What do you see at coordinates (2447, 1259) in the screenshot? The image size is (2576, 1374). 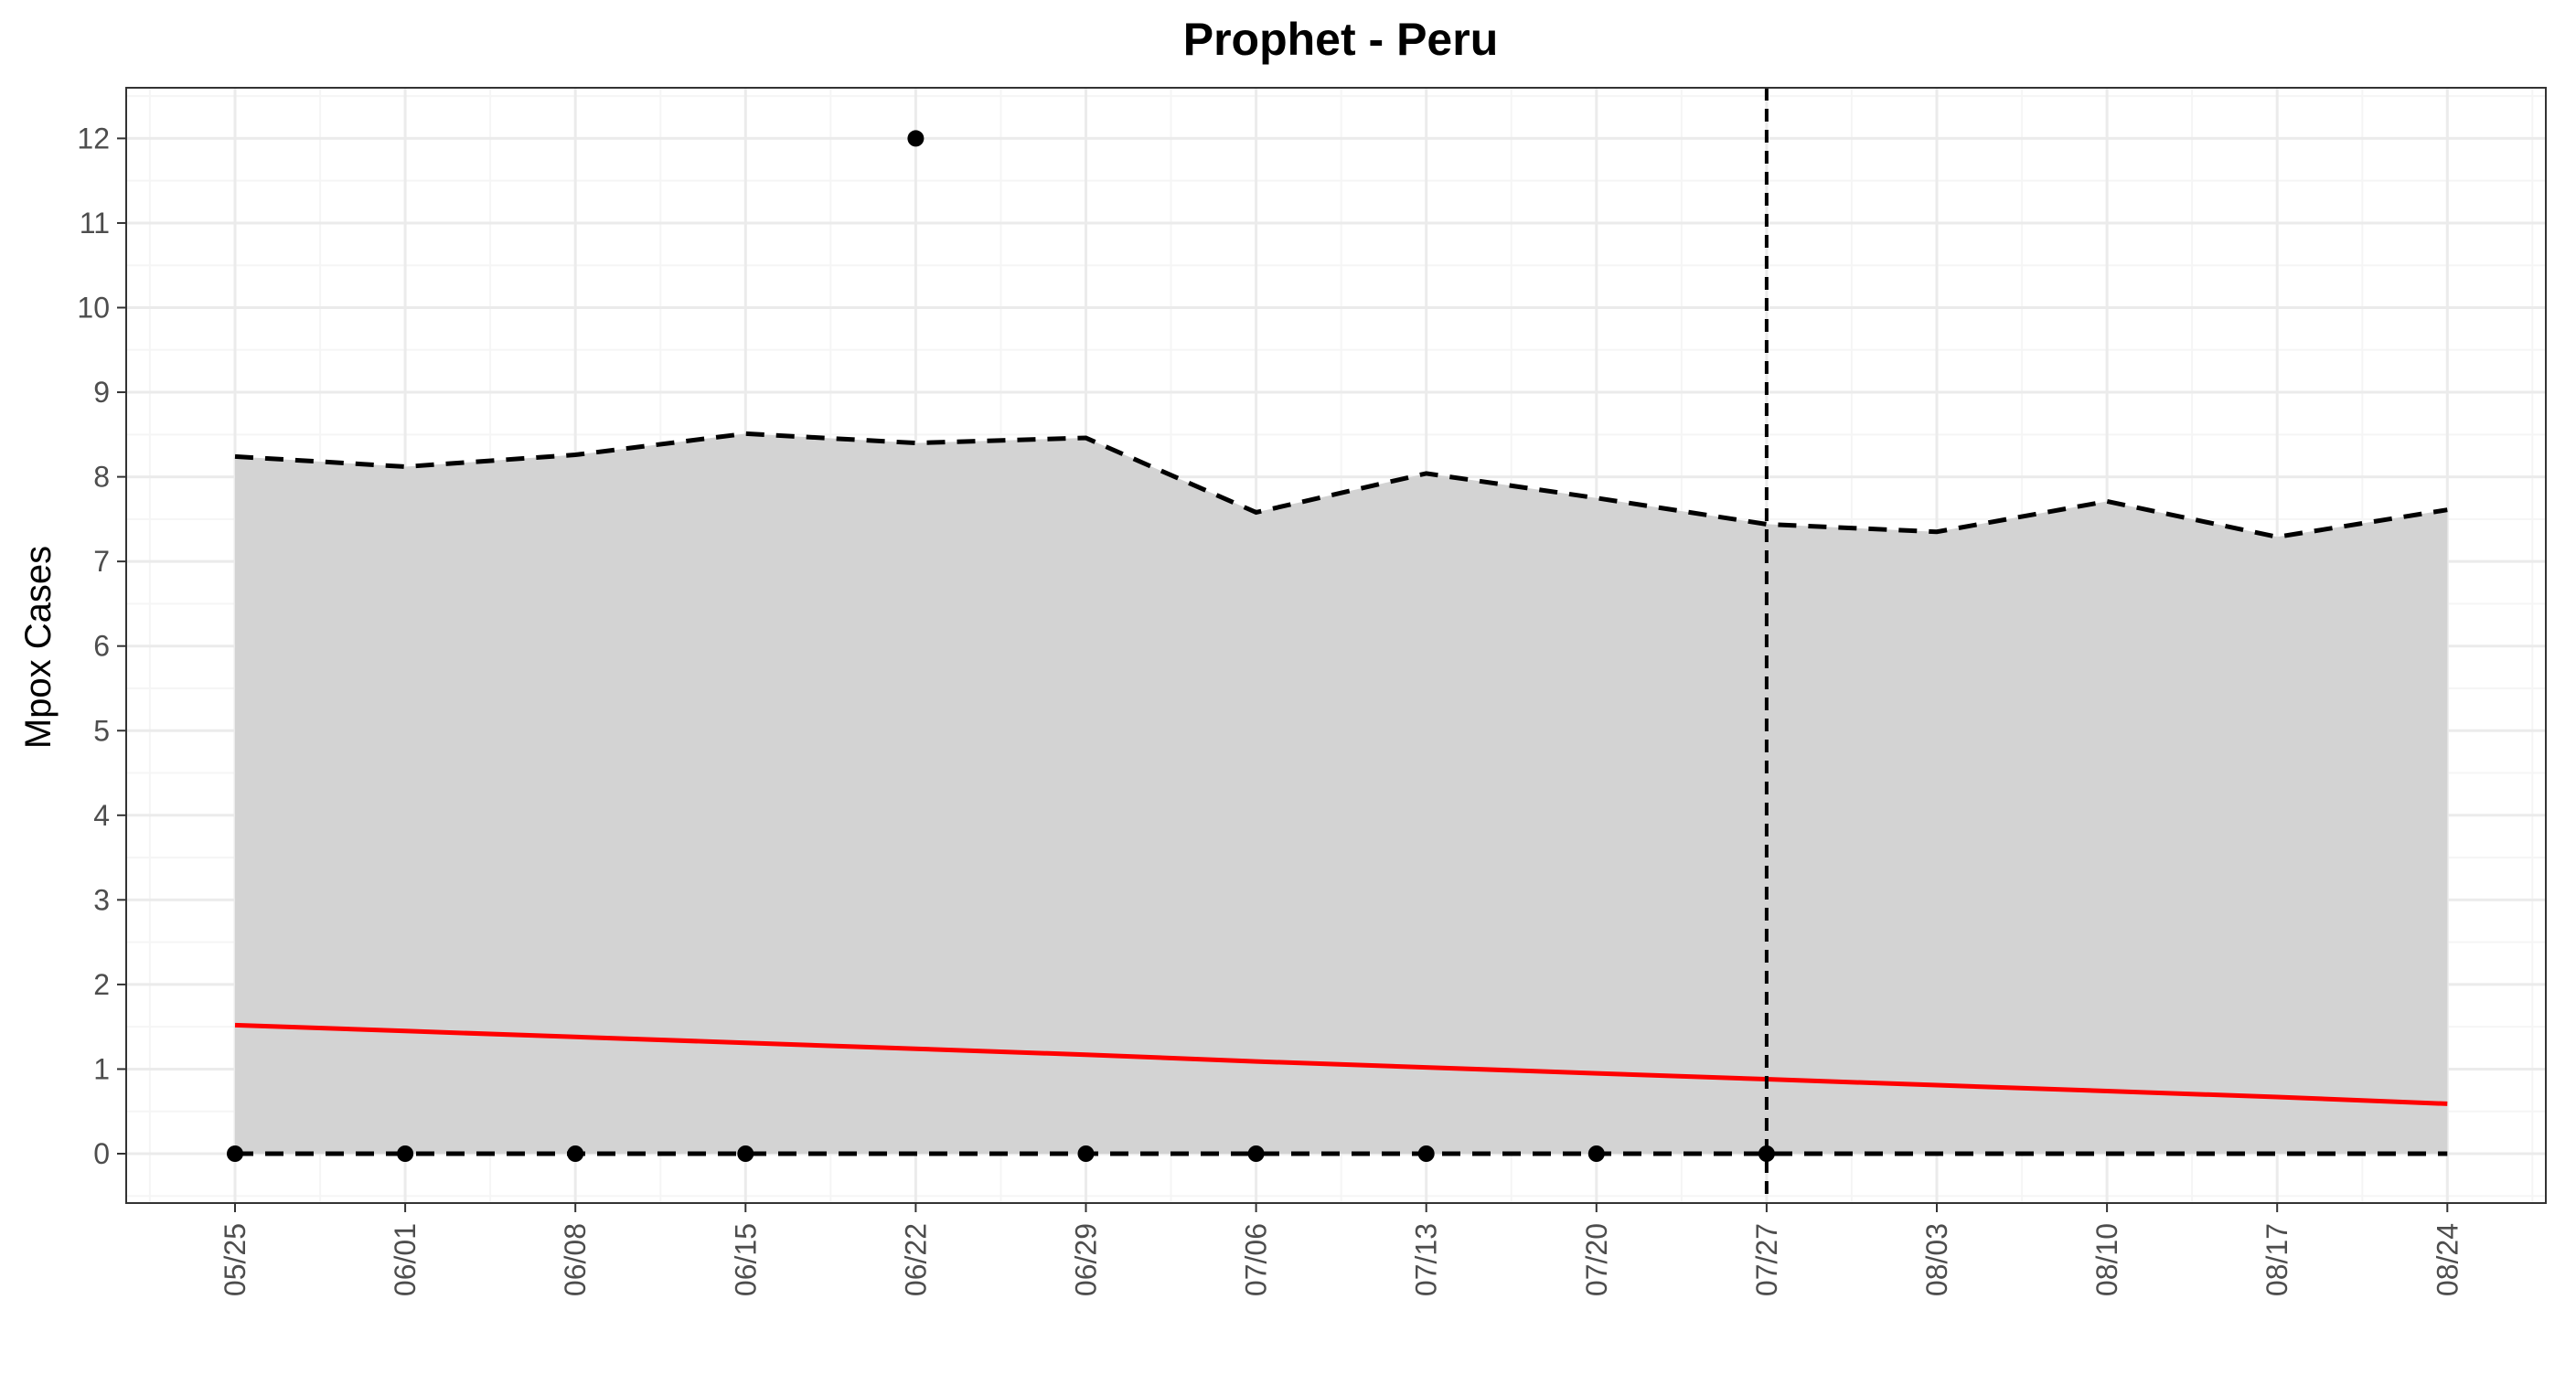 I see `x-tick-label: 08/24` at bounding box center [2447, 1259].